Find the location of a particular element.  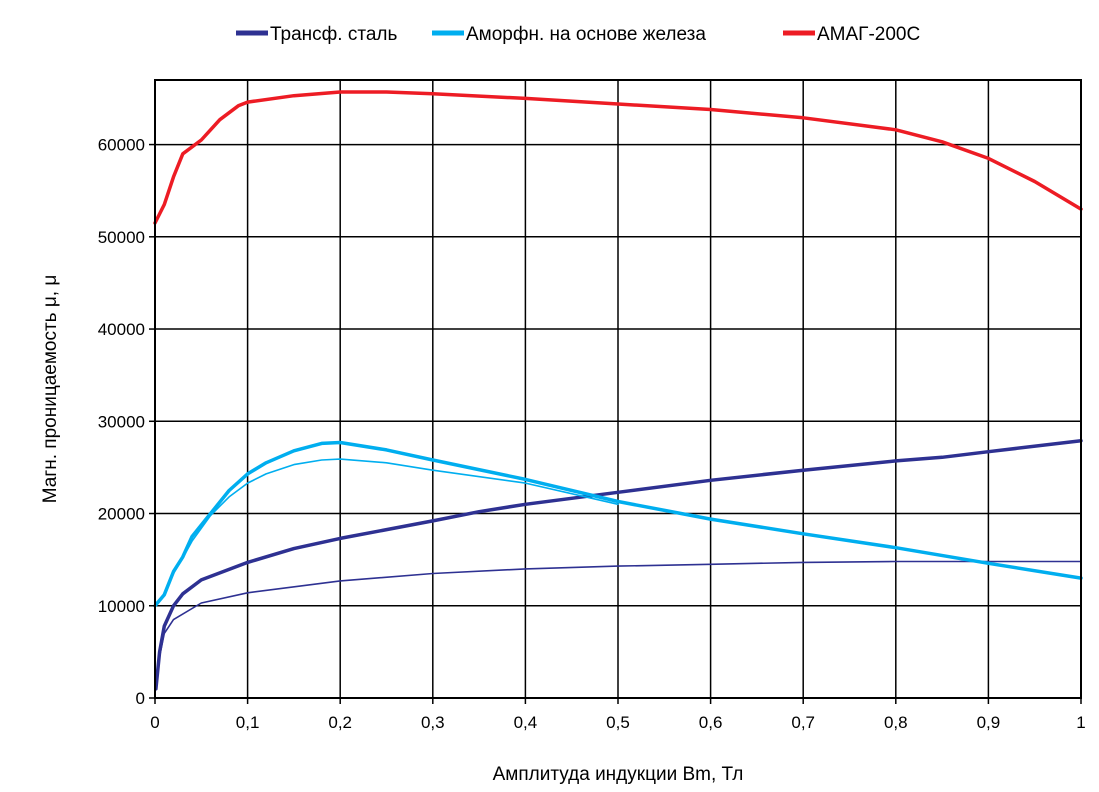

x-axis-ticks: 0 0,1 0,2 0,3 0,4 0,5 0,6 0,7 0,8 0,9 1 is located at coordinates (618, 715).